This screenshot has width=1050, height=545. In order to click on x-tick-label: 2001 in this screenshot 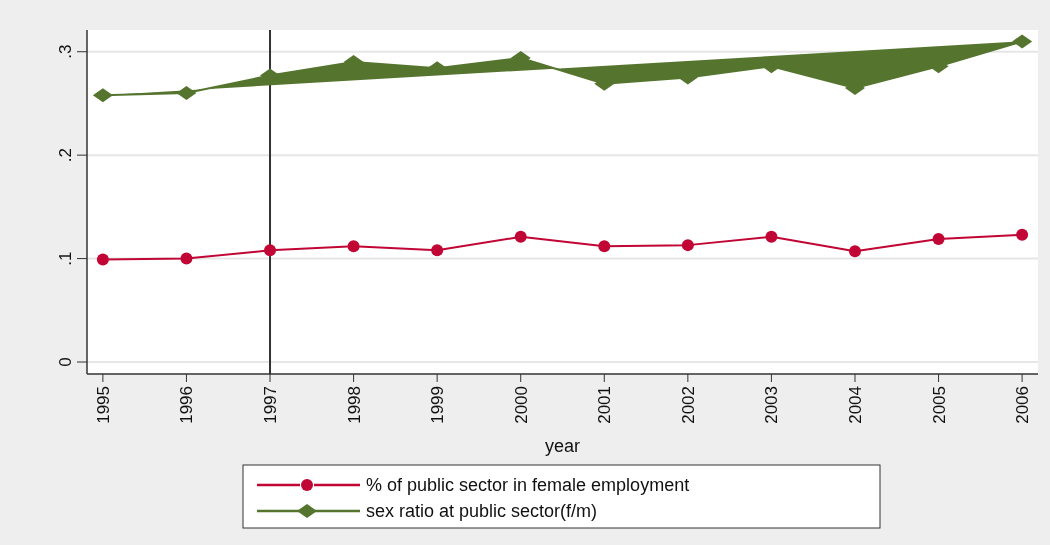, I will do `click(605, 405)`.